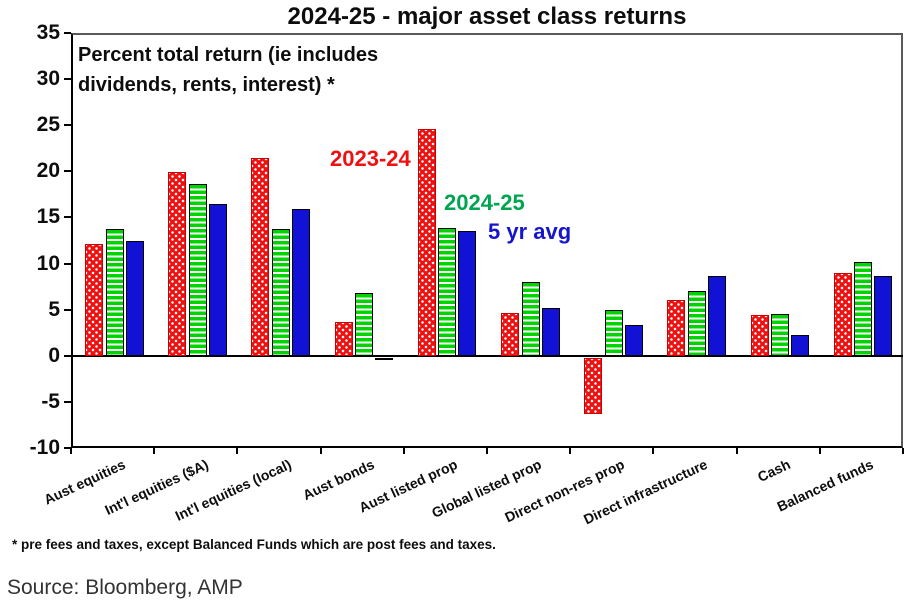 This screenshot has width=906, height=614. I want to click on source-line: Source: Bloomberg, AMP, so click(125, 587).